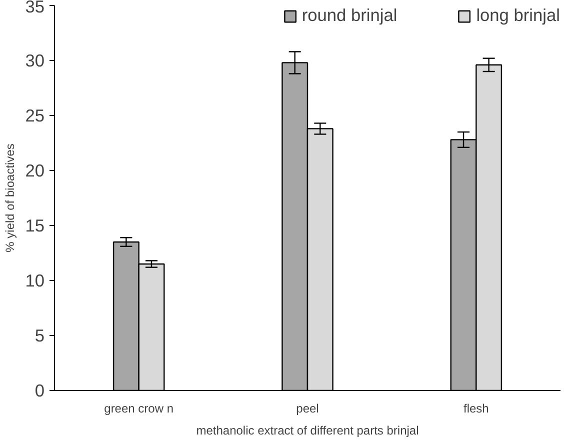  Describe the element at coordinates (307, 409) in the screenshot. I see `x-tick-label: peel` at that location.